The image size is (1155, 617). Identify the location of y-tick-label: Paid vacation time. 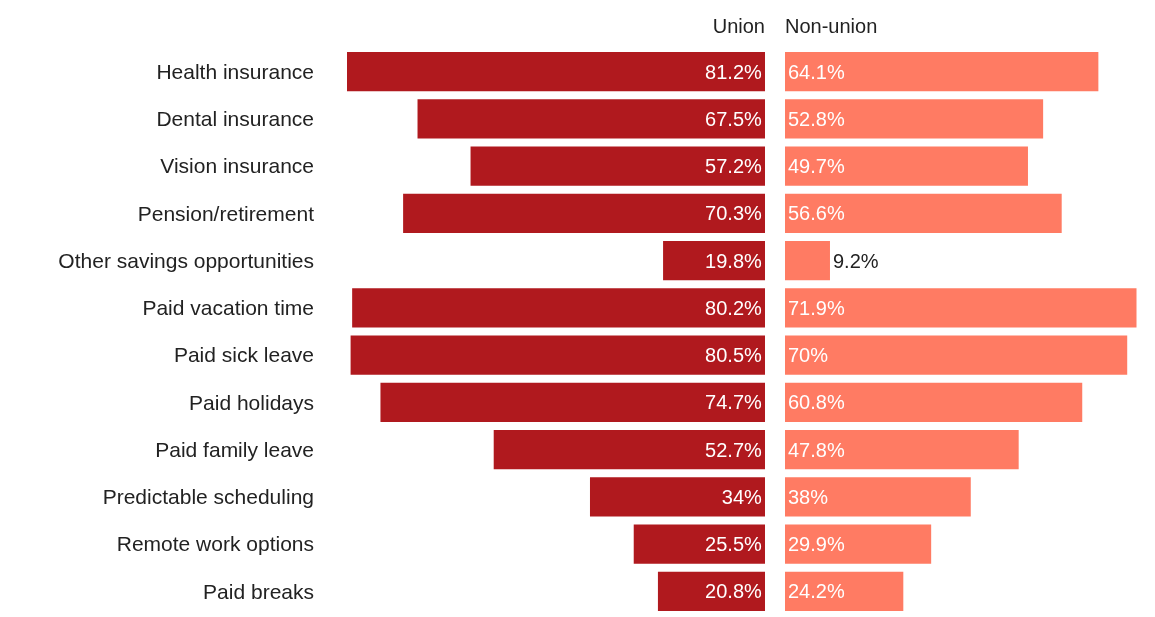
(228, 308).